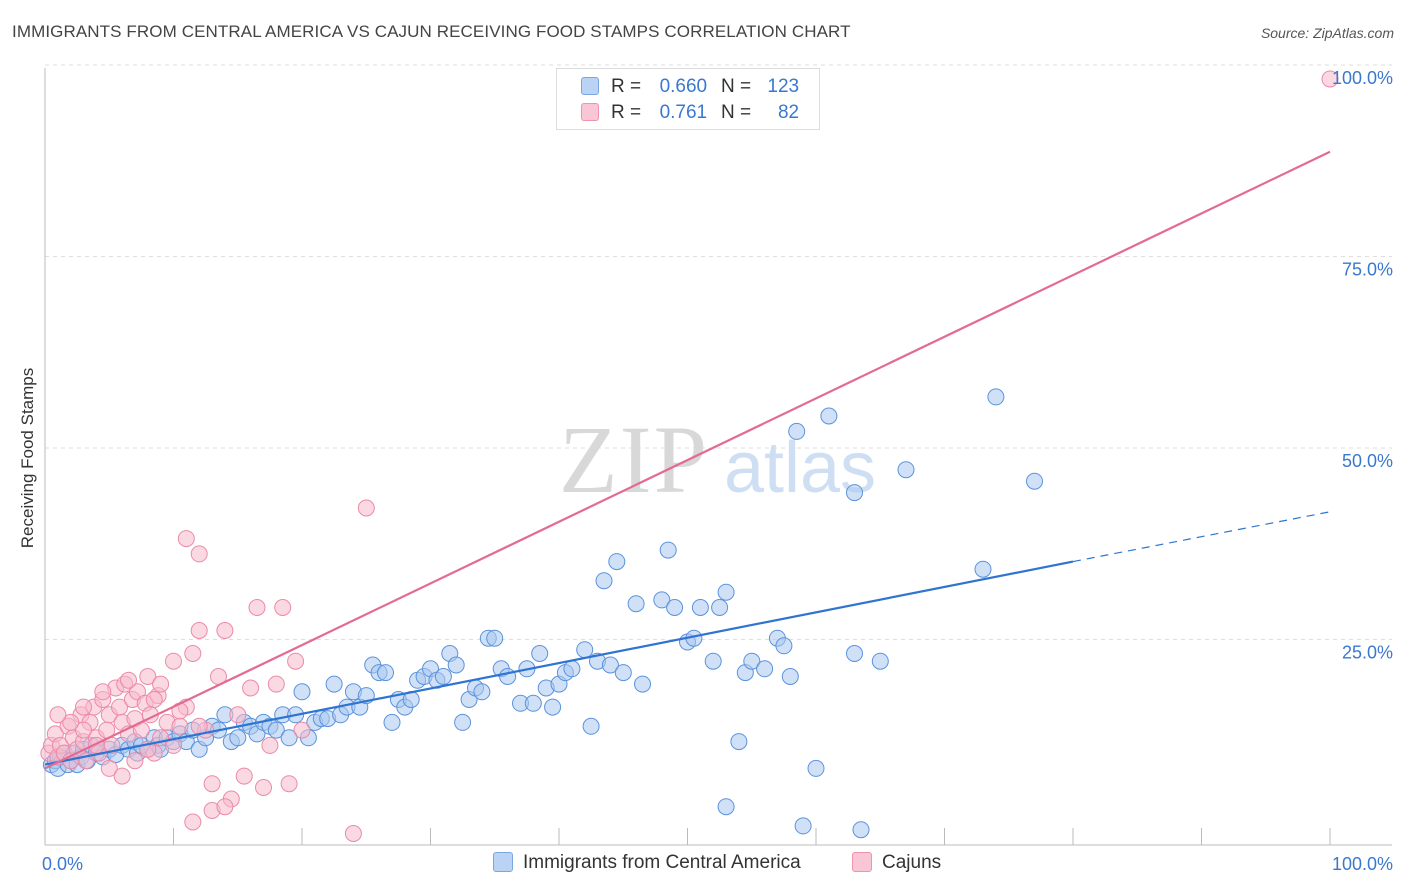 Image resolution: width=1406 pixels, height=892 pixels. I want to click on y-tick-label: 100.0%, so click(1362, 78).